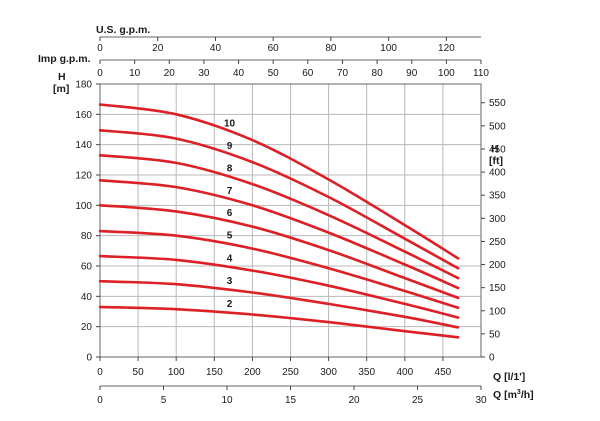  What do you see at coordinates (497, 288) in the screenshot?
I see `right-axis-tick-label: 150` at bounding box center [497, 288].